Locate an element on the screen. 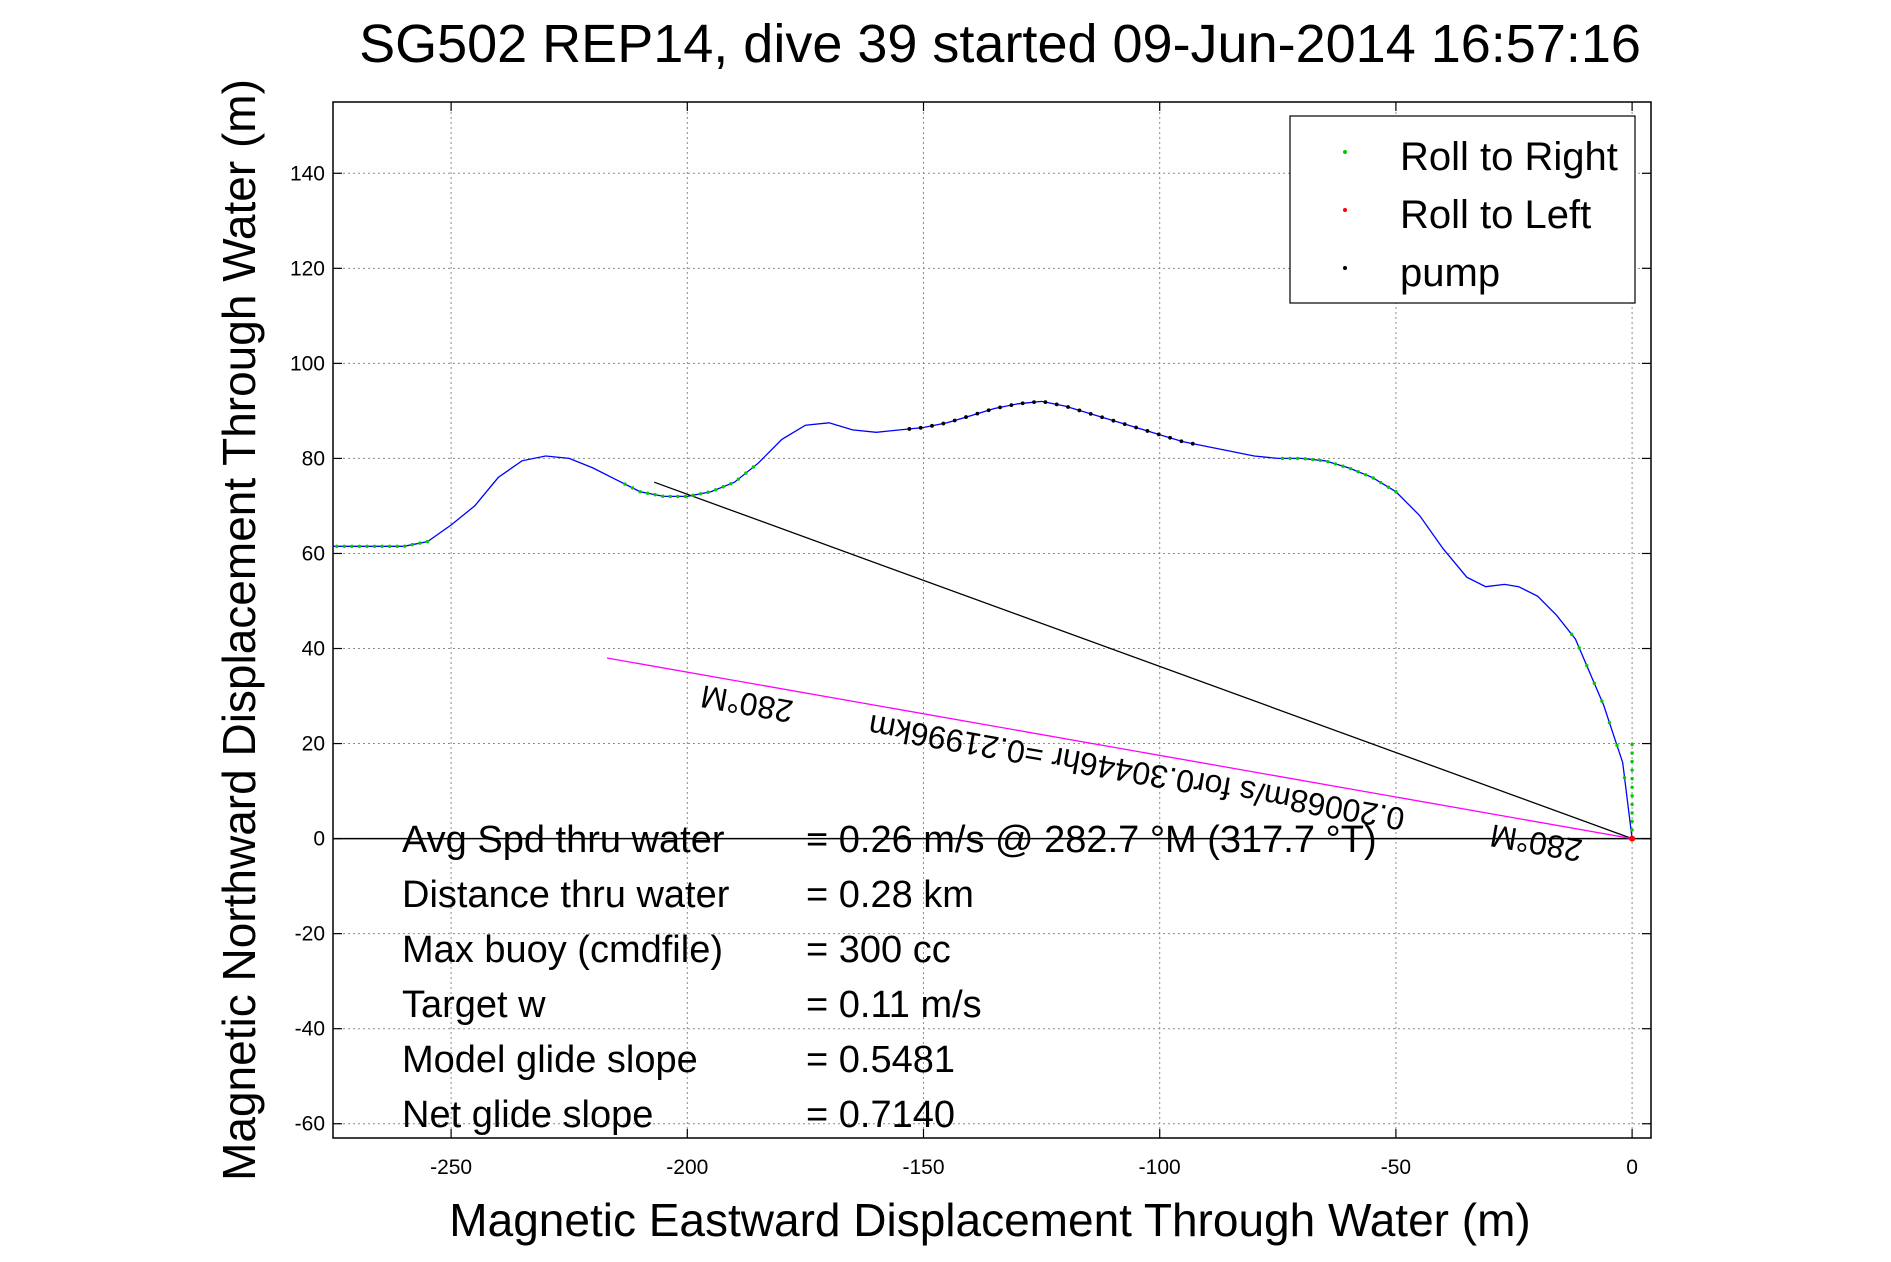 This screenshot has height=1262, width=1891. y-tick-label: 140 is located at coordinates (307, 173).